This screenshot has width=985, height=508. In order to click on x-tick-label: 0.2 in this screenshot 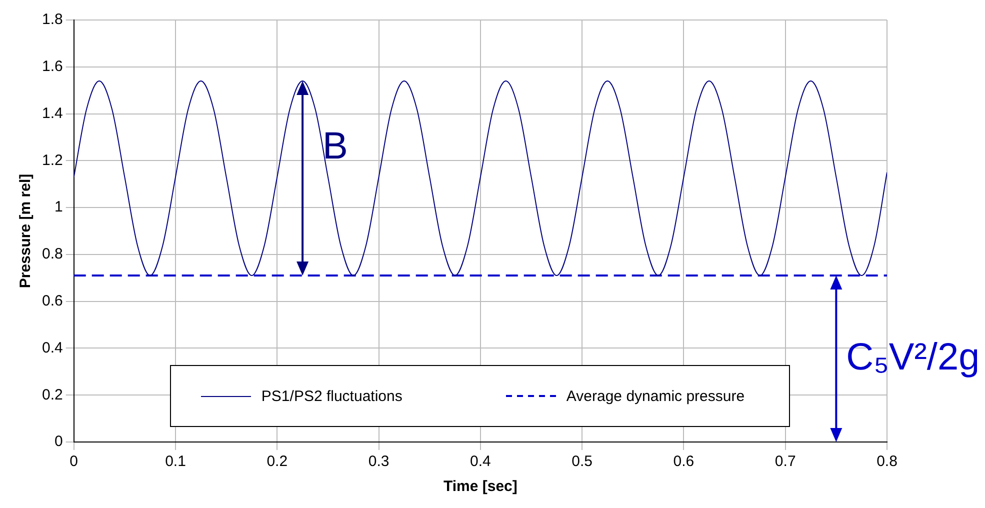, I will do `click(277, 461)`.